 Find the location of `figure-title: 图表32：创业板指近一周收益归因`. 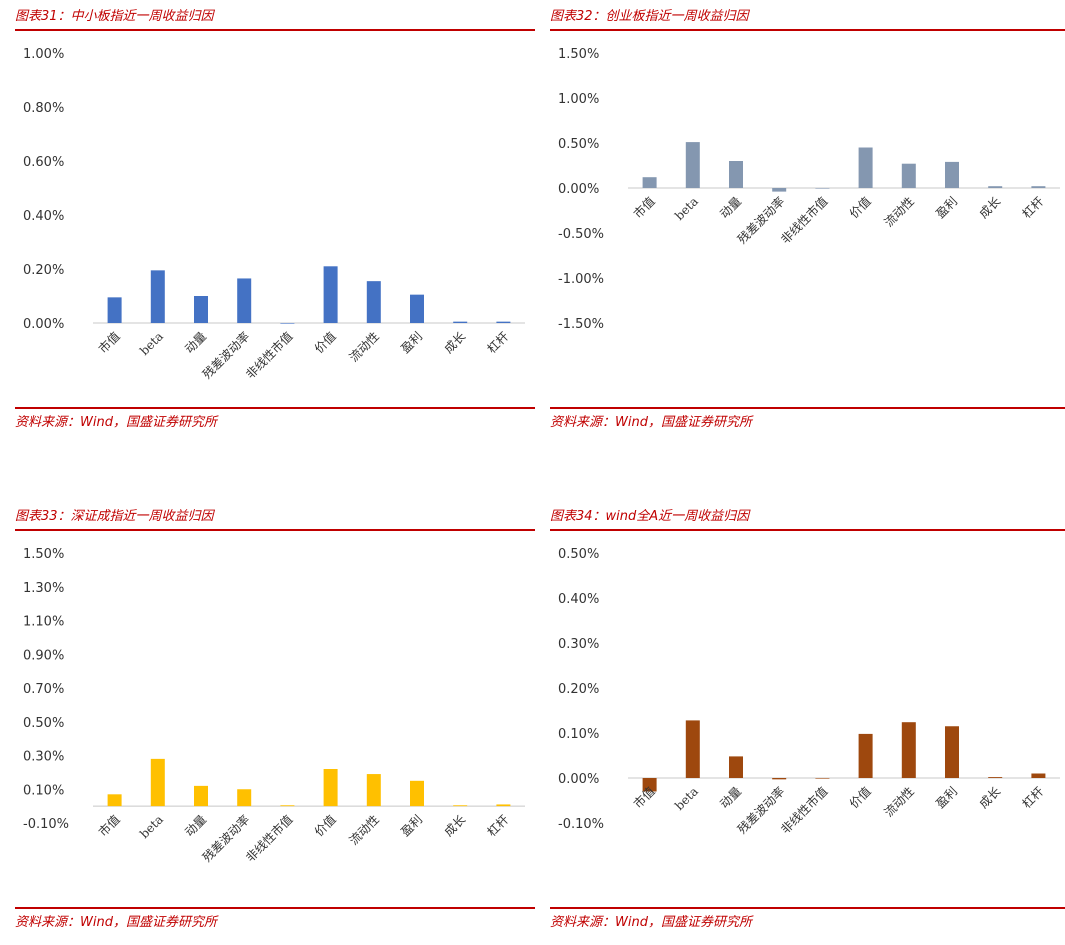

figure-title: 图表32：创业板指近一周收益归因 is located at coordinates (649, 16).